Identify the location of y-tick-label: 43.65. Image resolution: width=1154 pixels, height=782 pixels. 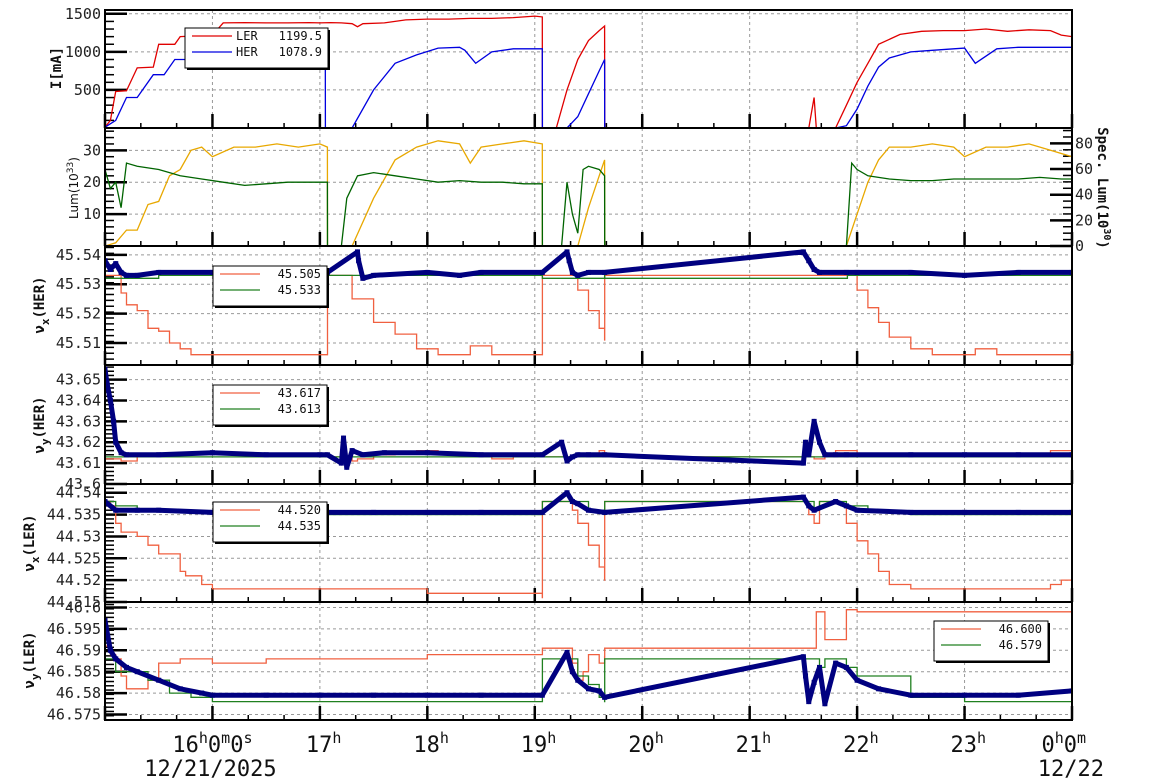
(78, 380).